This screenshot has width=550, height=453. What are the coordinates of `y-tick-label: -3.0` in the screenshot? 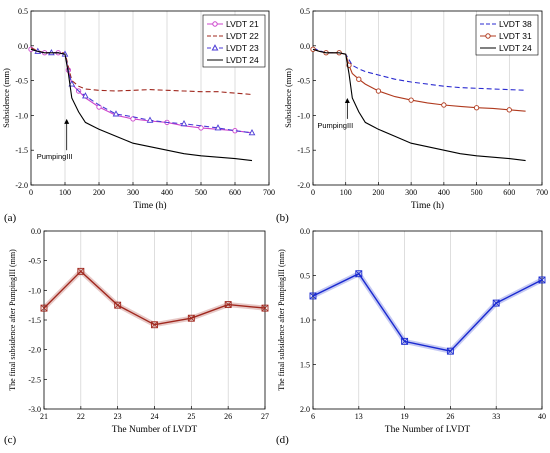 It's located at (34, 409).